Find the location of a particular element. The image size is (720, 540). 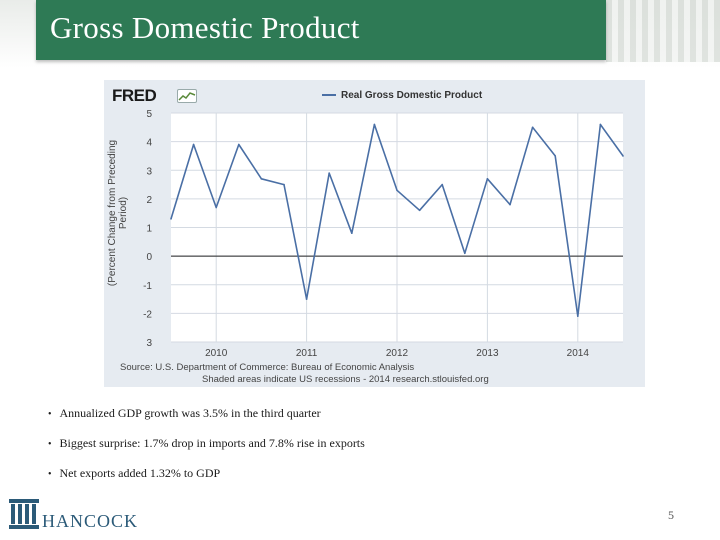

y-tick-label: 5 is located at coordinates (149, 114).